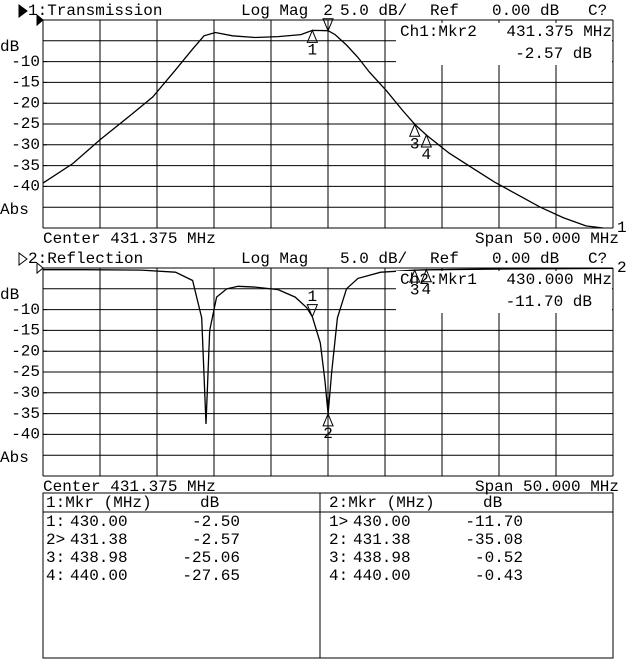  Describe the element at coordinates (438, 32) in the screenshot. I see `readout-title: Ch1:Mkr2` at that location.